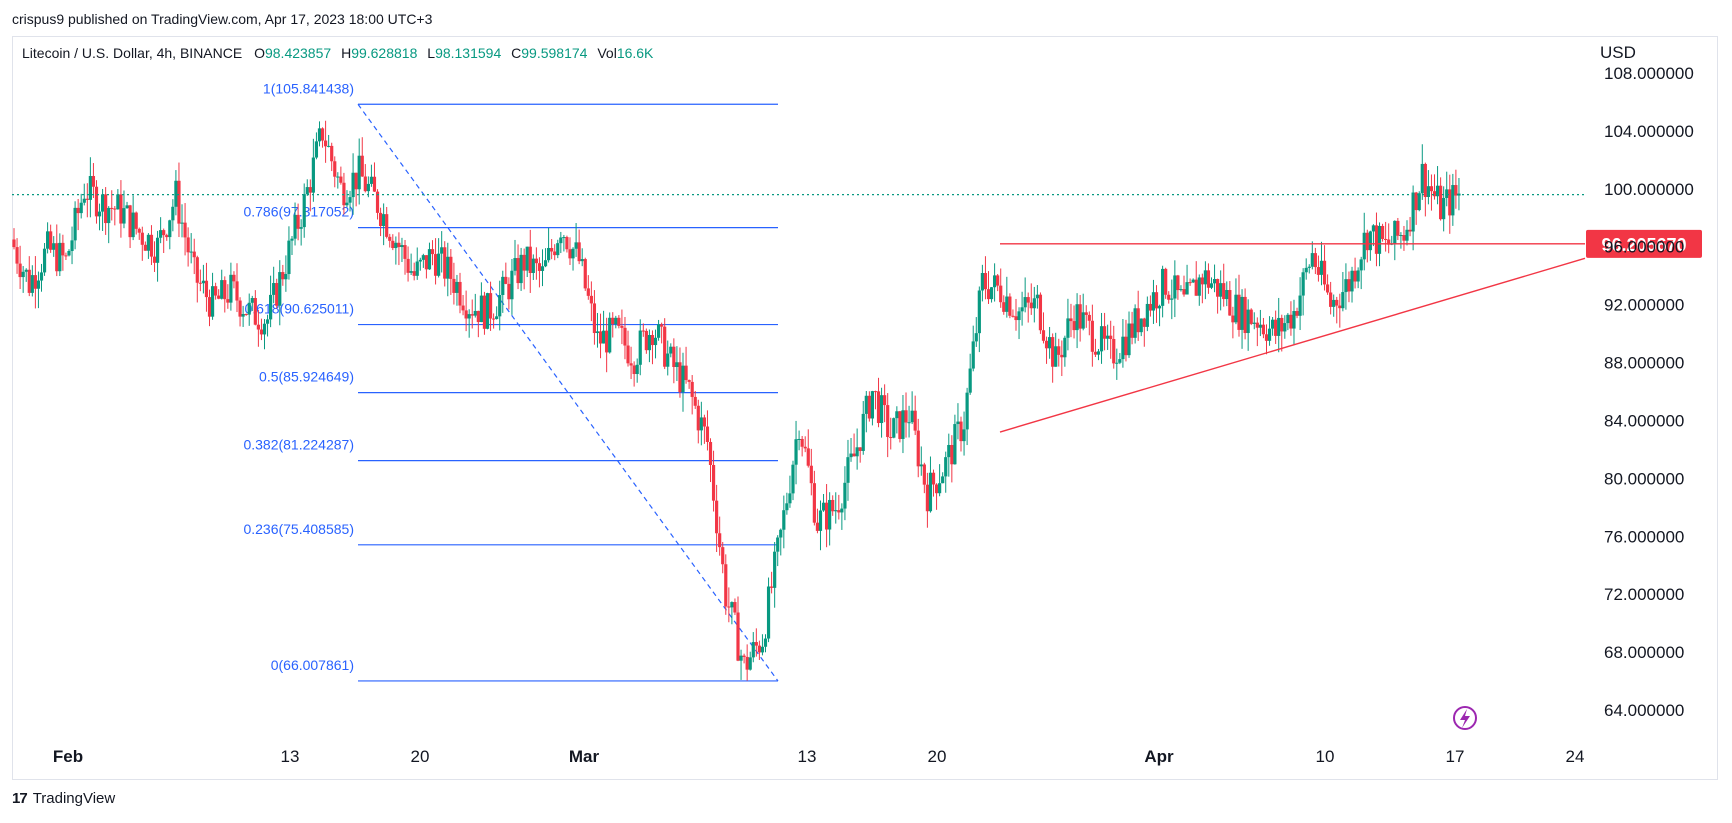  What do you see at coordinates (132, 53) in the screenshot?
I see `symbol-name: Litecoin / U.S. Dollar, 4h, BINANCE` at bounding box center [132, 53].